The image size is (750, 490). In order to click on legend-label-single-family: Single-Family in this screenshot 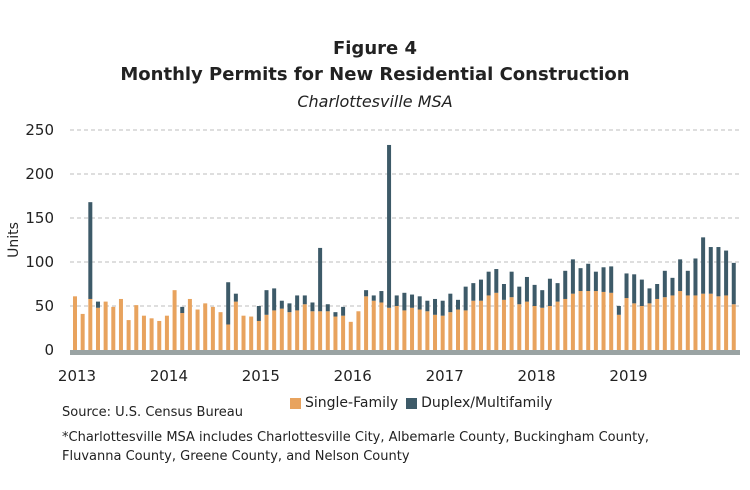, I will do `click(352, 403)`.